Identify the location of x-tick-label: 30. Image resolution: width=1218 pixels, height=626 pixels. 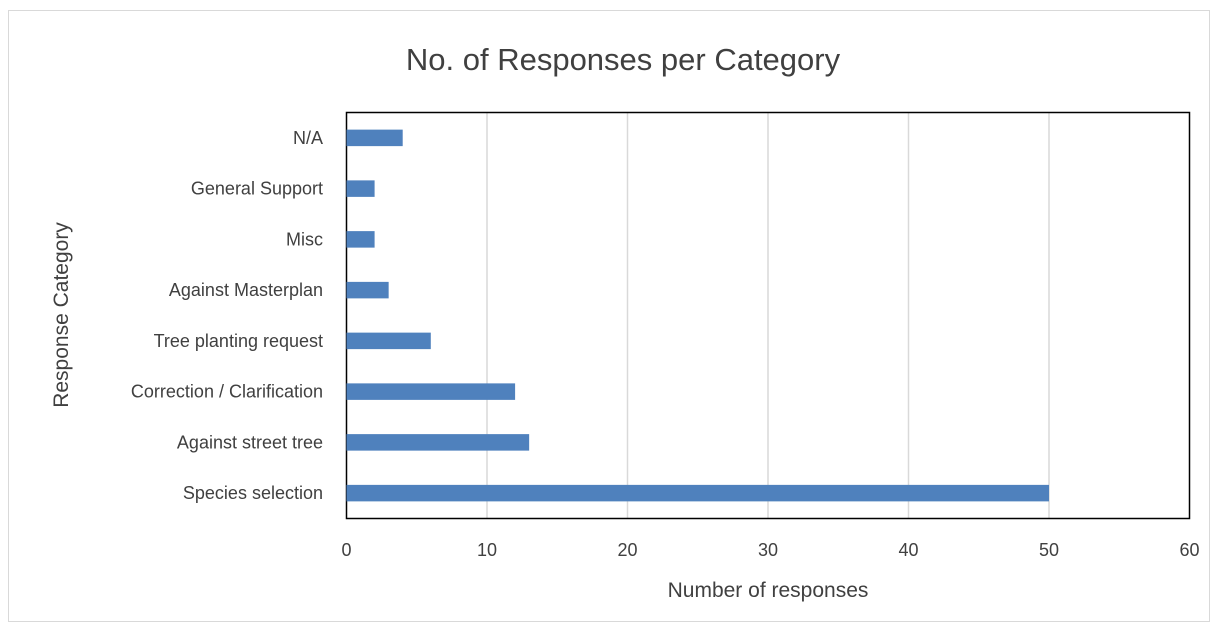
(768, 550).